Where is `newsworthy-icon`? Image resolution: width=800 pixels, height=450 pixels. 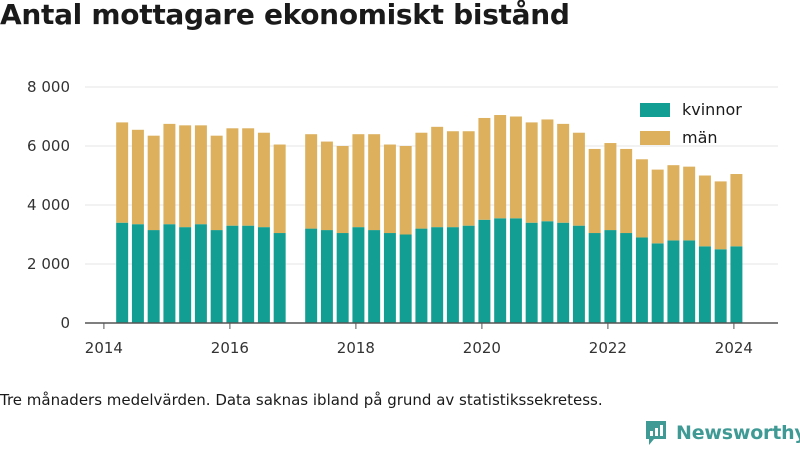
newsworthy-icon is located at coordinates (656, 433).